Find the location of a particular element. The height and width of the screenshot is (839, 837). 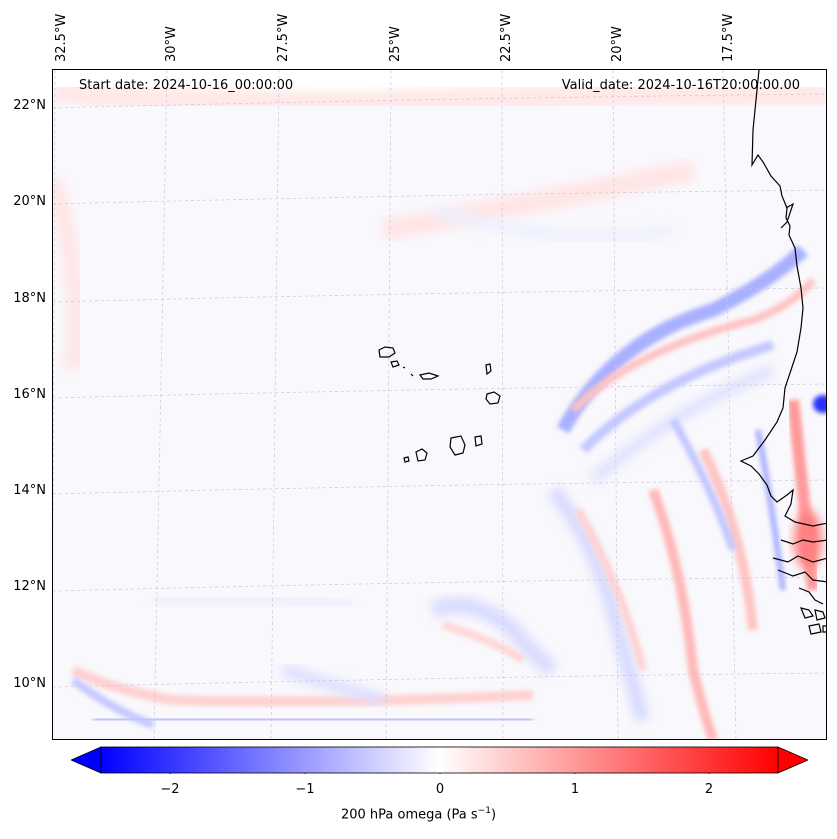

omega-streak-blue-land is located at coordinates (770, 510).